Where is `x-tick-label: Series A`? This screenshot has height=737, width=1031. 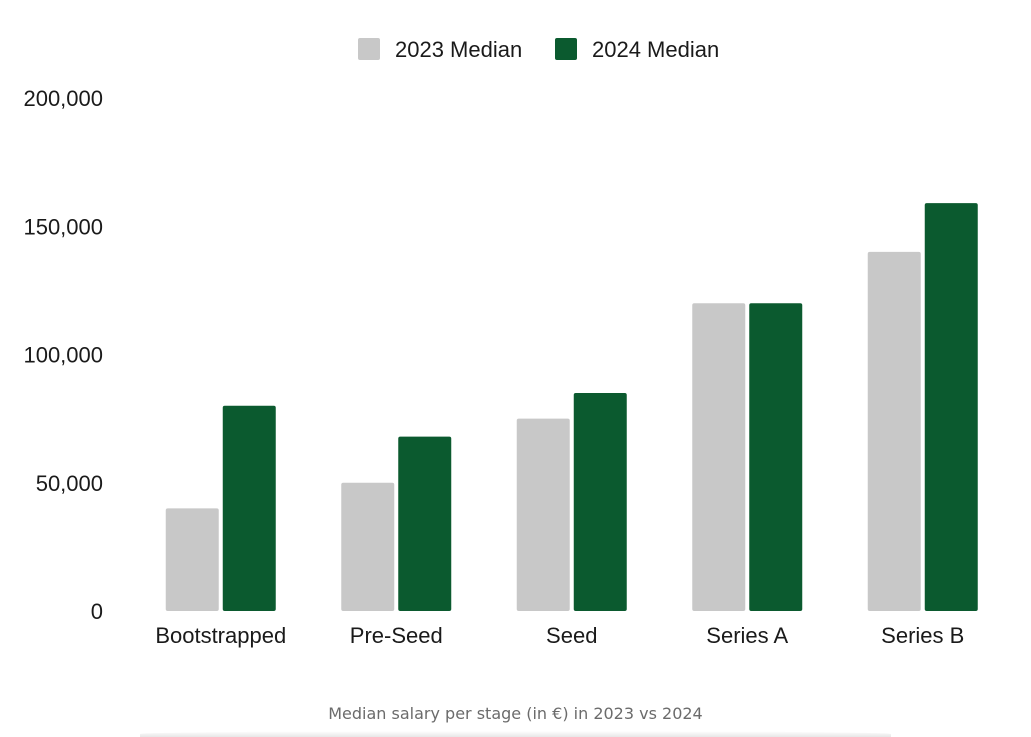
x-tick-label: Series A is located at coordinates (747, 635).